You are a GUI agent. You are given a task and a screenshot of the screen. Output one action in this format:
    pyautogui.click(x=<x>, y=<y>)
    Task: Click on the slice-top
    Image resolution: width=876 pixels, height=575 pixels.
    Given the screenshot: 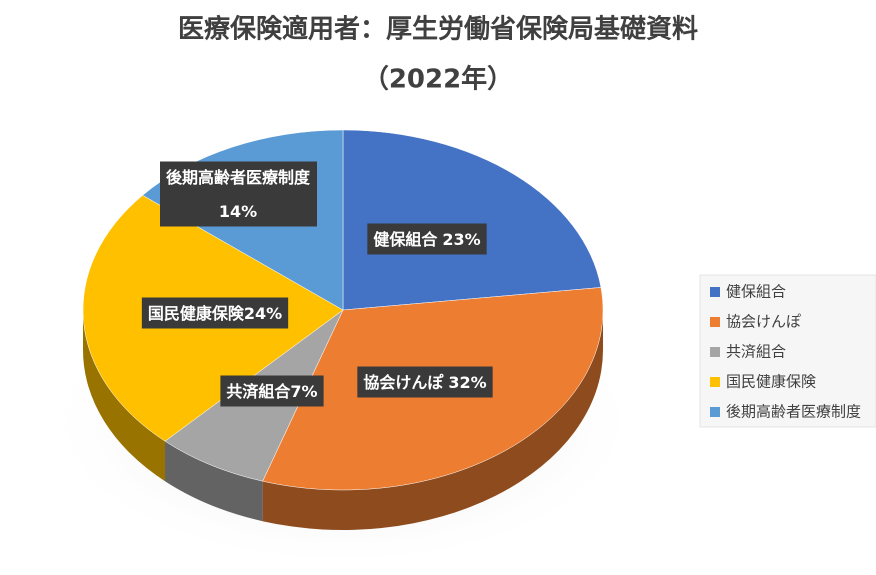 What is the action you would take?
    pyautogui.click(x=472, y=220)
    